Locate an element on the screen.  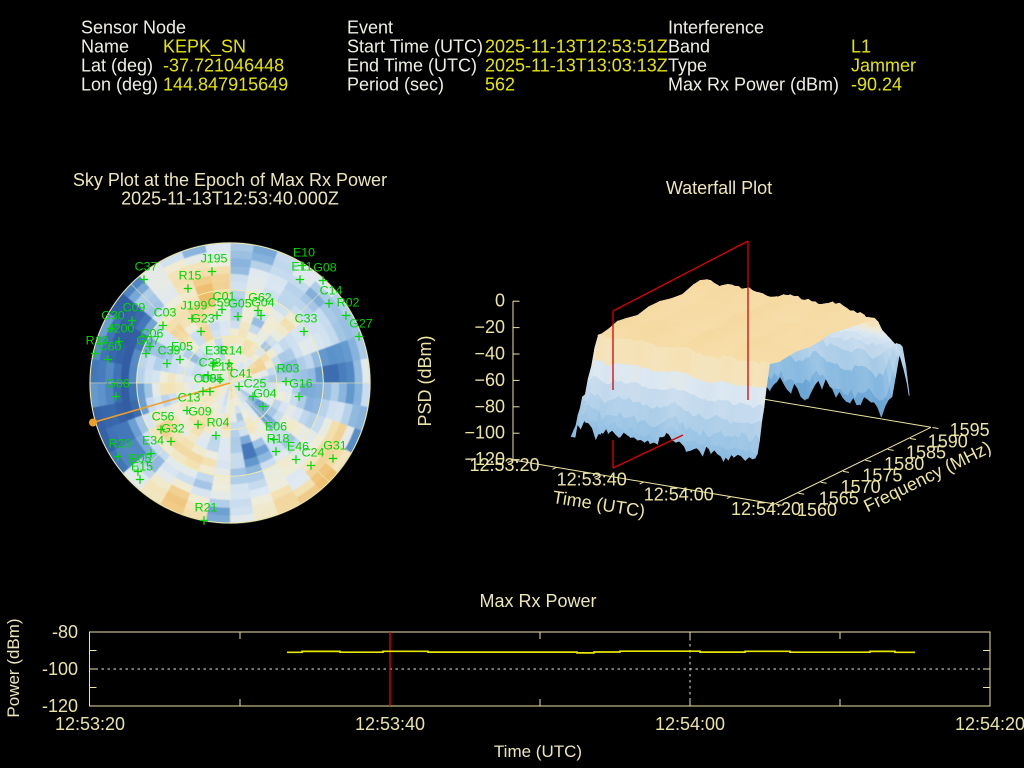
svg-text: R19 is located at coordinates (97, 341).